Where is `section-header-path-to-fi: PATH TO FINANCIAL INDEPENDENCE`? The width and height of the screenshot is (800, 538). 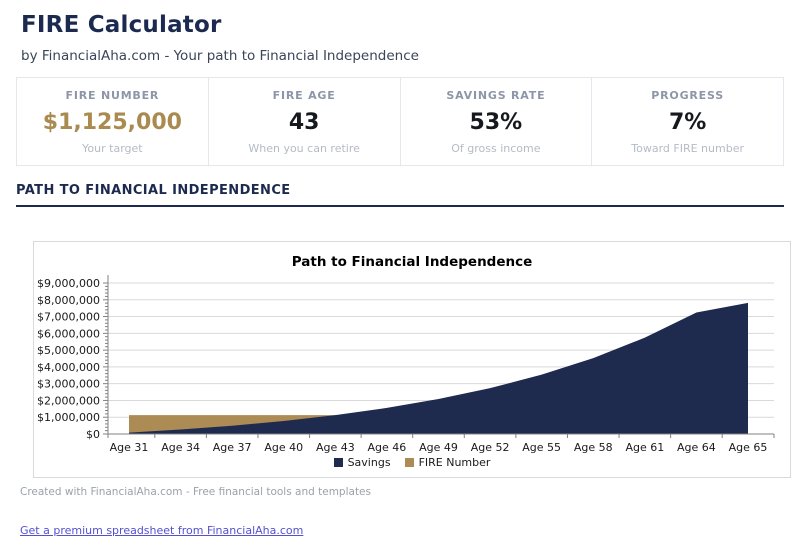
section-header-path-to-fi: PATH TO FINANCIAL INDEPENDENCE is located at coordinates (400, 195).